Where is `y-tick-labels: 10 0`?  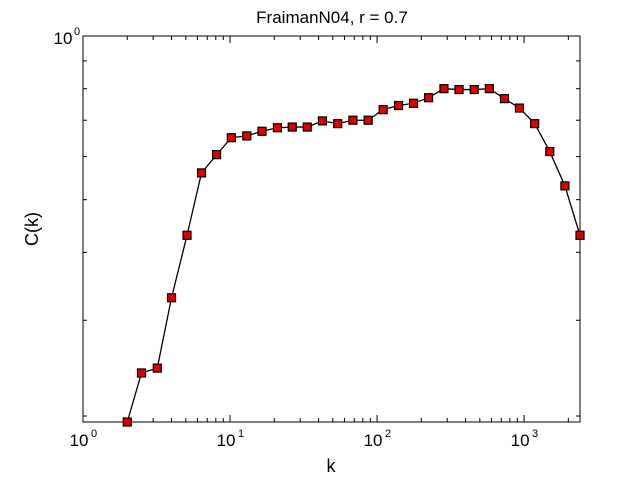 y-tick-labels: 10 0 is located at coordinates (67, 37).